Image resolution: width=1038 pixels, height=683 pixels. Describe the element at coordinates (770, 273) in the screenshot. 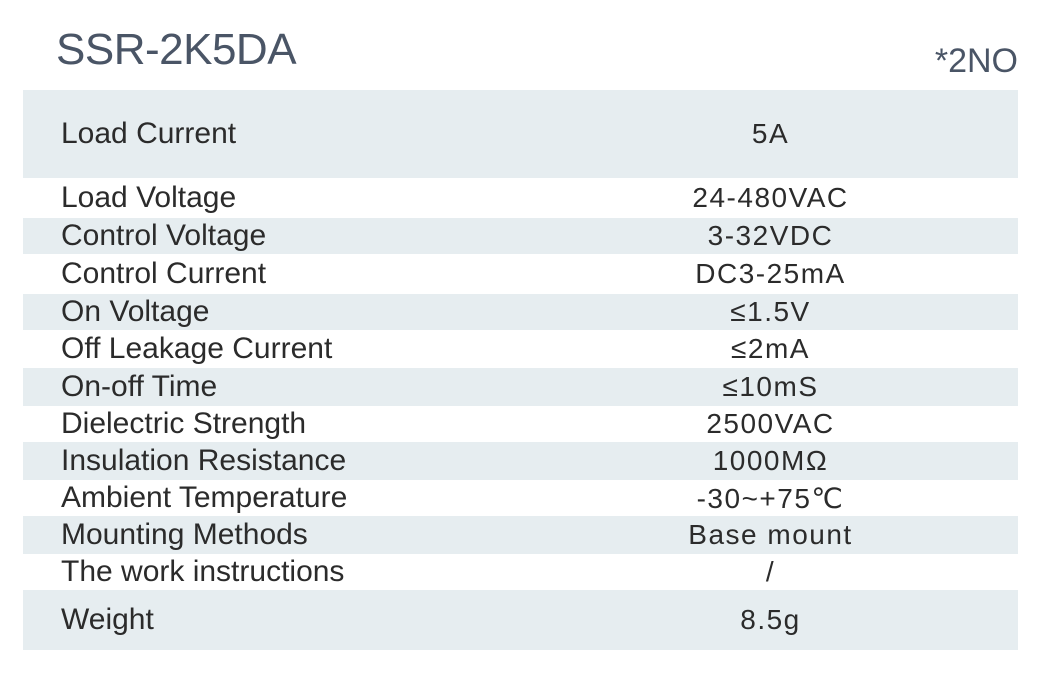

I see `spec-value: DC3-25mA` at that location.